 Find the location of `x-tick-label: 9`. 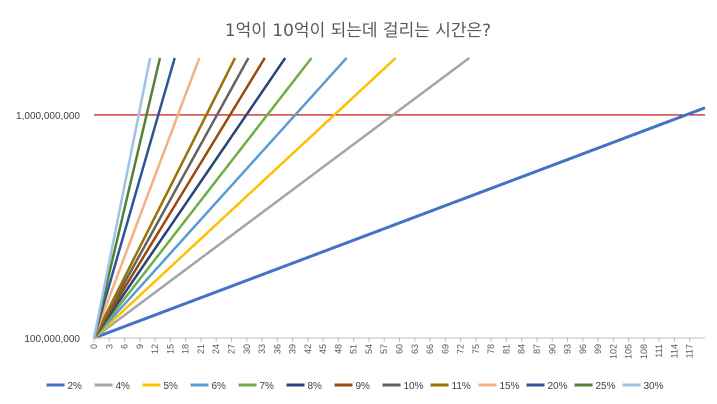

x-tick-label: 9 is located at coordinates (140, 346).